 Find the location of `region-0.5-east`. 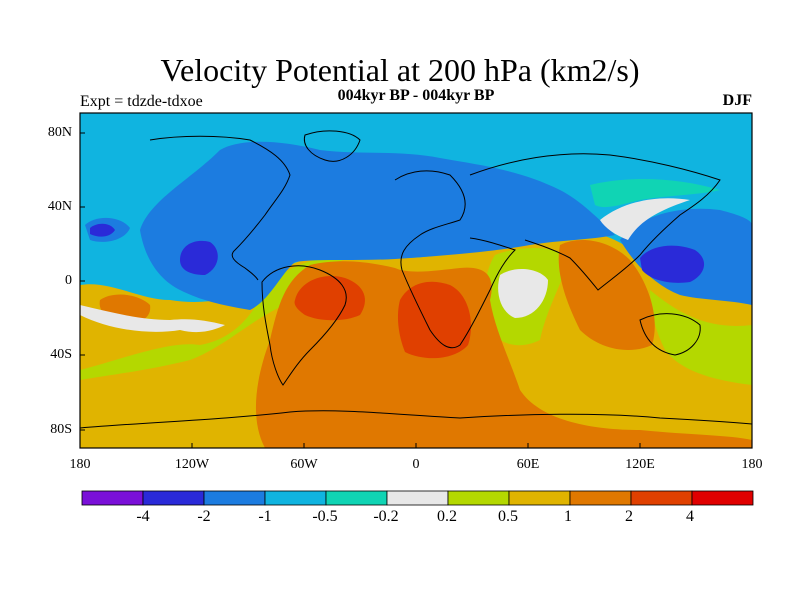

region-0.5-east is located at coordinates (701, 337).